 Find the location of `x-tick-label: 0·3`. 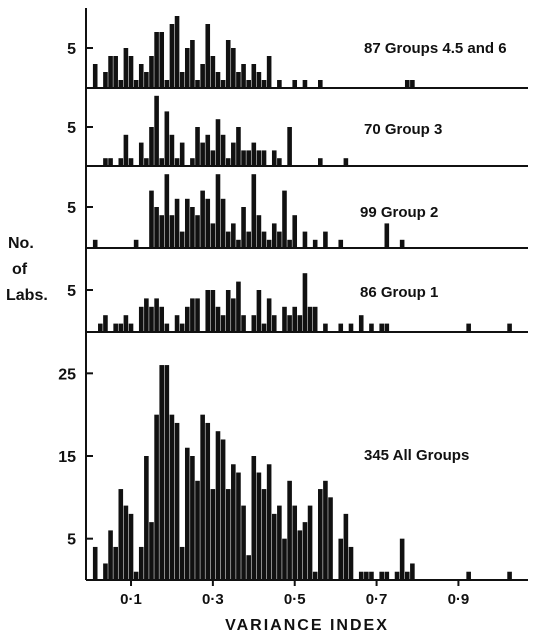

x-tick-label: 0·3 is located at coordinates (213, 599).